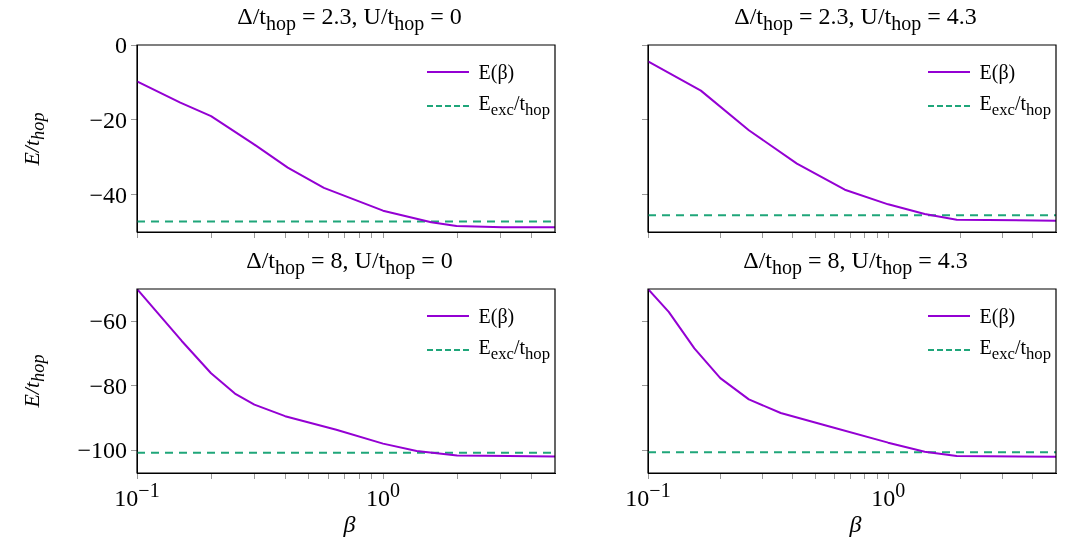 This screenshot has width=1067, height=547. What do you see at coordinates (102, 450) in the screenshot?
I see `y-tick-label: −100` at bounding box center [102, 450].